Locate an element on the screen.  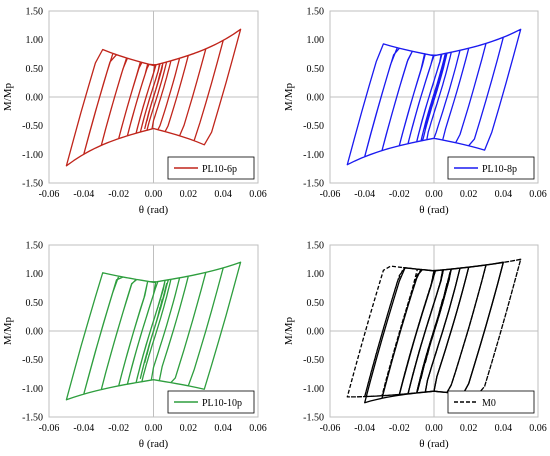
legend-label: M0 is located at coordinates (489, 403).